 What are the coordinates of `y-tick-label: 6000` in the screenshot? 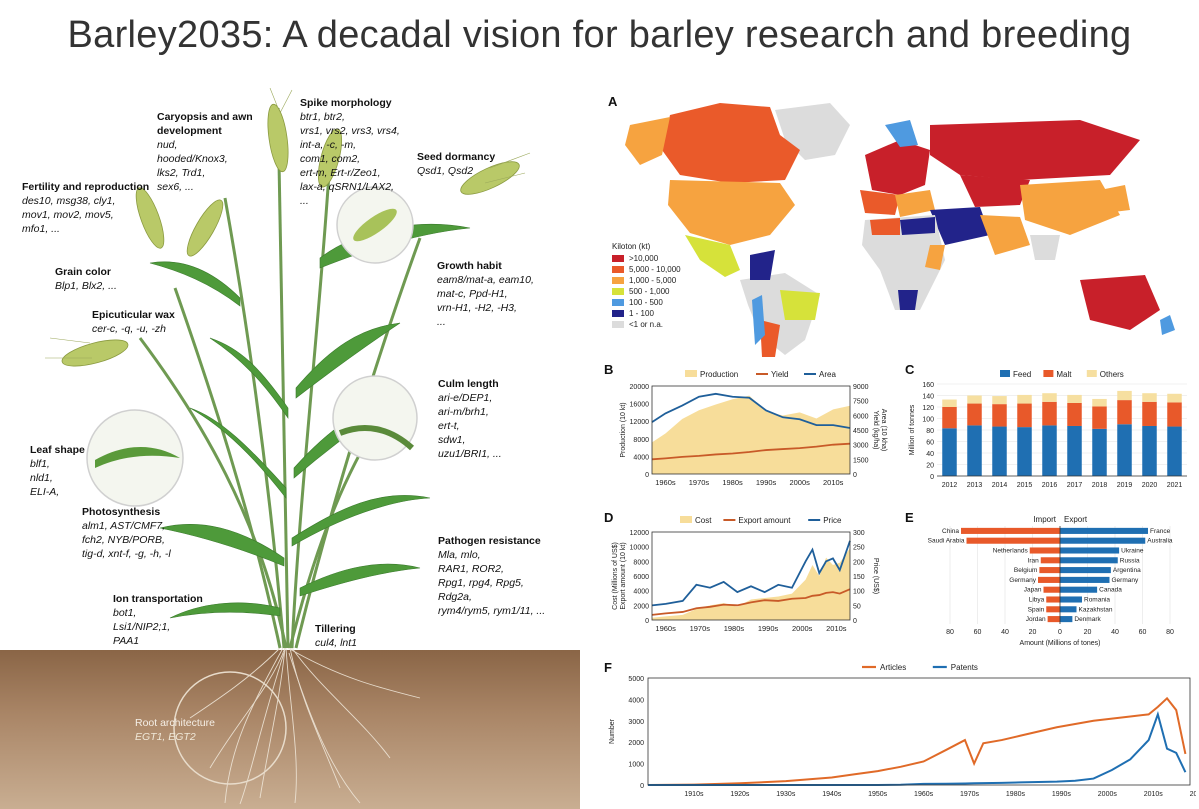 It's located at (641, 577).